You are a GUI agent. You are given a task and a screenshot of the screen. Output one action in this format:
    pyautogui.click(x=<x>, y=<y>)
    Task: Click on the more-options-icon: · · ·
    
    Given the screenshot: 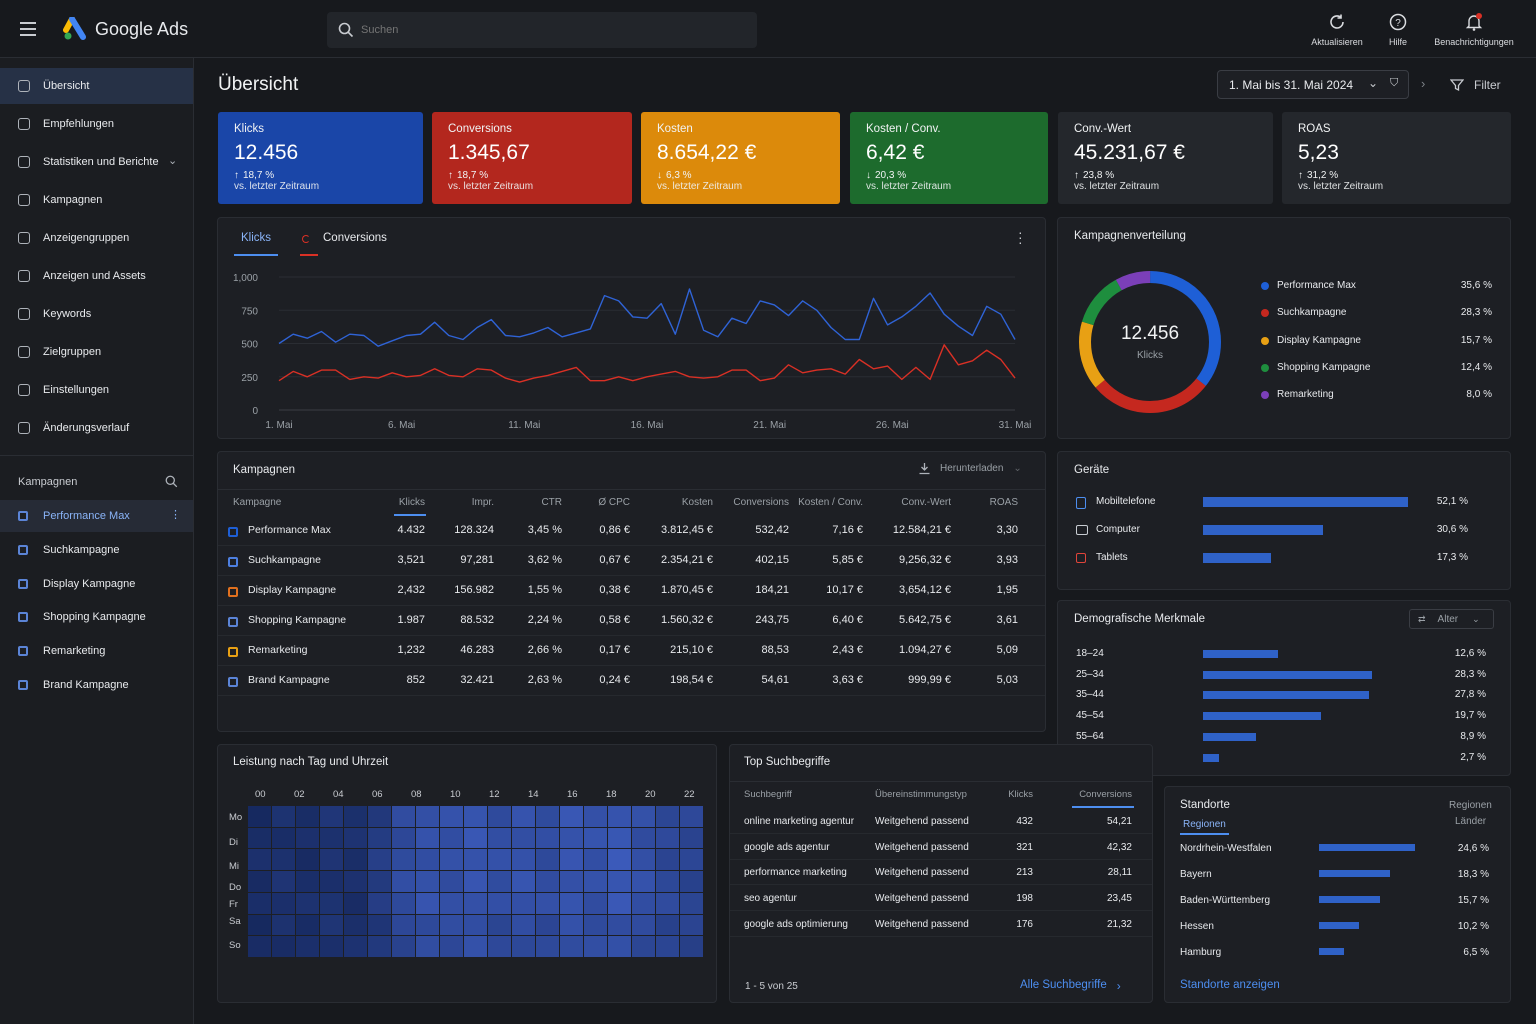 What is the action you would take?
    pyautogui.click(x=1020, y=237)
    